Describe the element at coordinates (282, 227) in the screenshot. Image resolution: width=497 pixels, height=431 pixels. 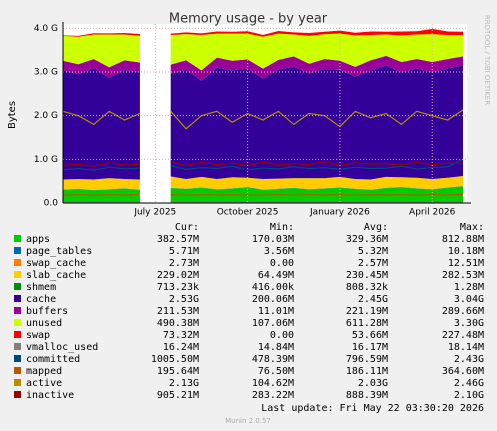
I see `column-header: Min:` at that location.